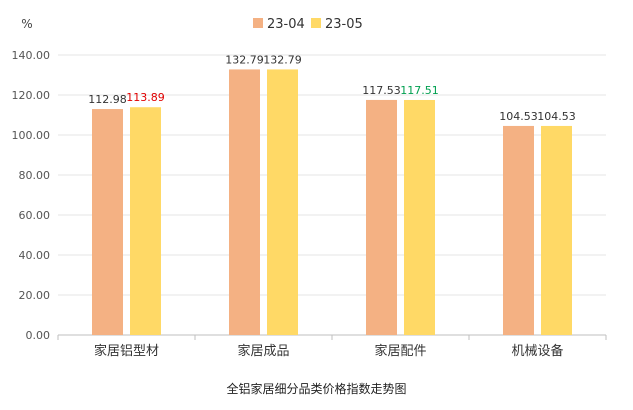 The width and height of the screenshot is (633, 410). What do you see at coordinates (419, 90) in the screenshot?
I see `data-label: 117.51` at bounding box center [419, 90].